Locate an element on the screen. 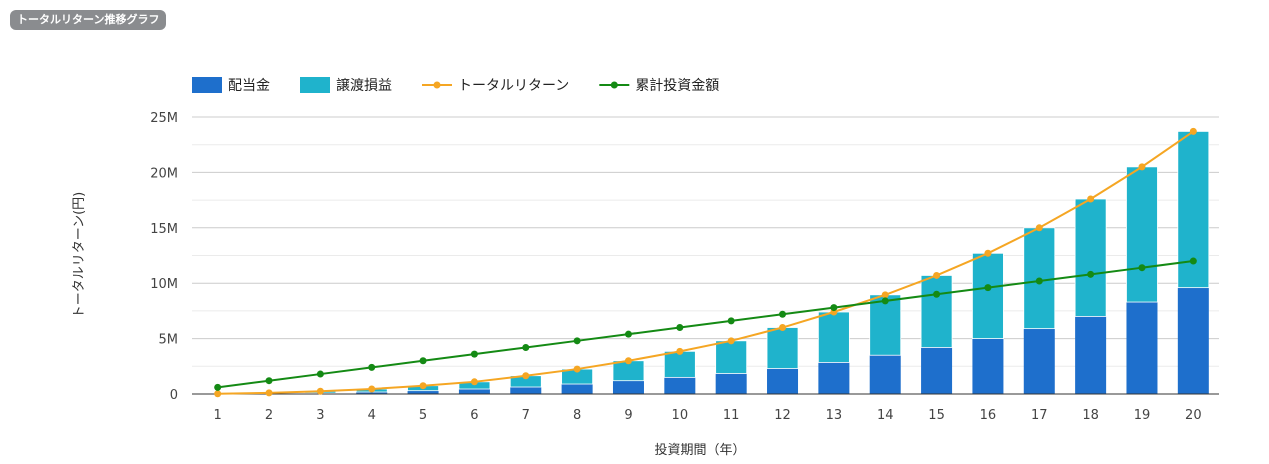  y-tick-label: 25M is located at coordinates (164, 118).